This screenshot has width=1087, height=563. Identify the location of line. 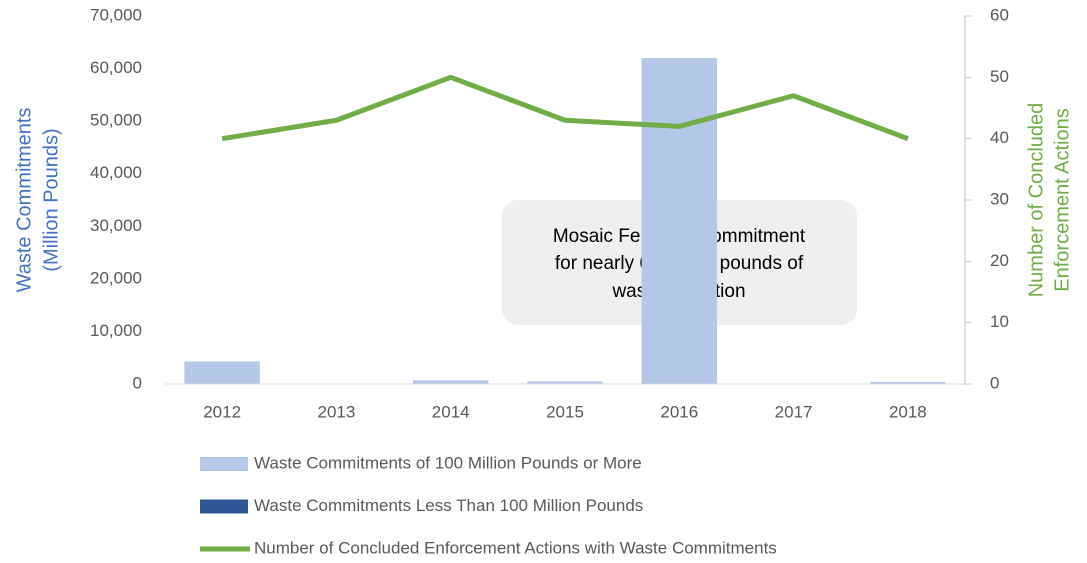
(565, 108).